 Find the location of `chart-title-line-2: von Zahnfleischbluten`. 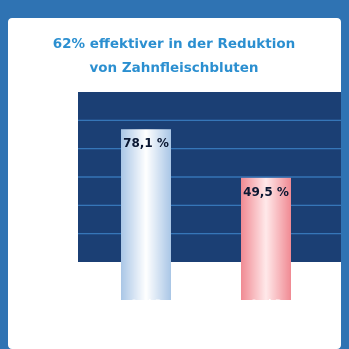

chart-title-line-2: von Zahnfleischbluten is located at coordinates (173, 68).